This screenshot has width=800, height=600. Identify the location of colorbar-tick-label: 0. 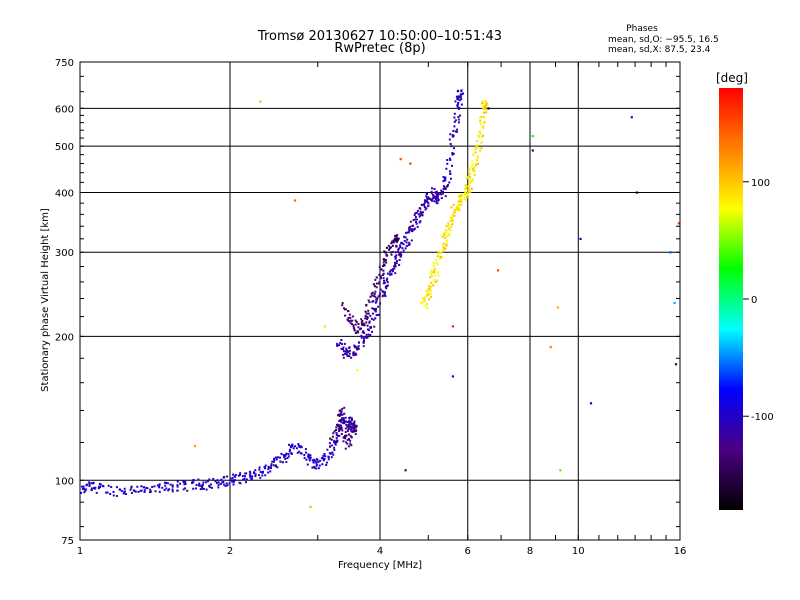
(754, 300).